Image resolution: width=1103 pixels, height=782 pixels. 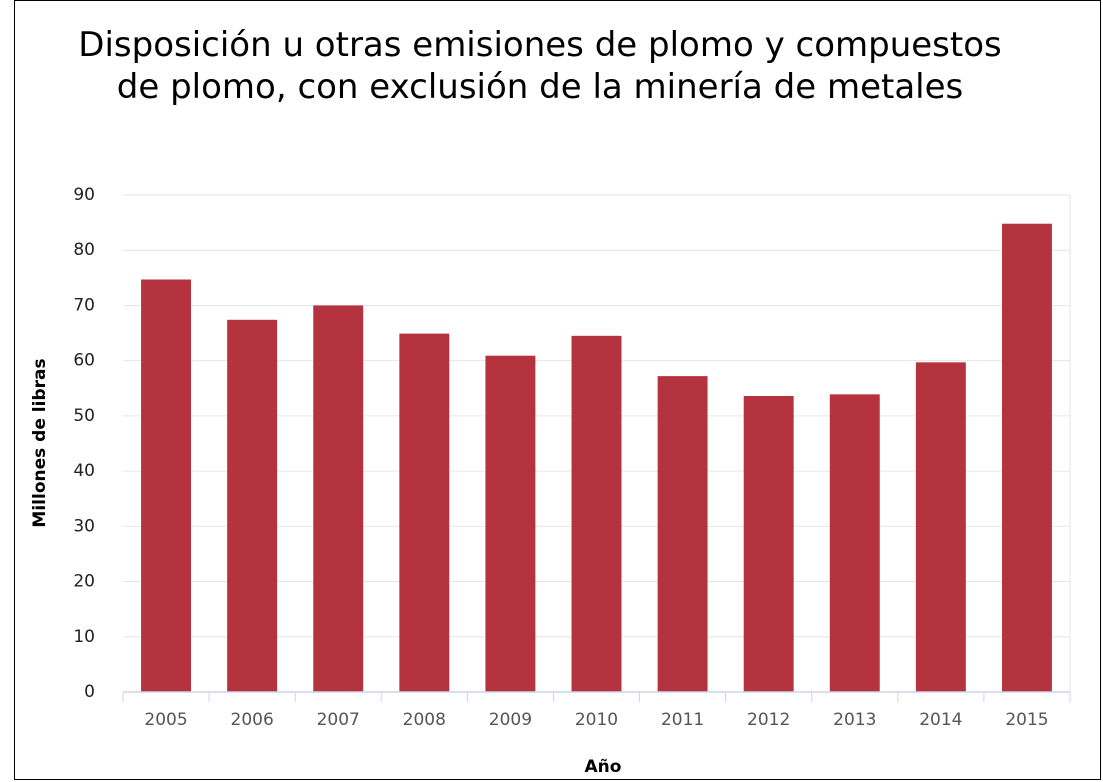 What do you see at coordinates (40, 442) in the screenshot?
I see `y-axis-label: Millones de libras` at bounding box center [40, 442].